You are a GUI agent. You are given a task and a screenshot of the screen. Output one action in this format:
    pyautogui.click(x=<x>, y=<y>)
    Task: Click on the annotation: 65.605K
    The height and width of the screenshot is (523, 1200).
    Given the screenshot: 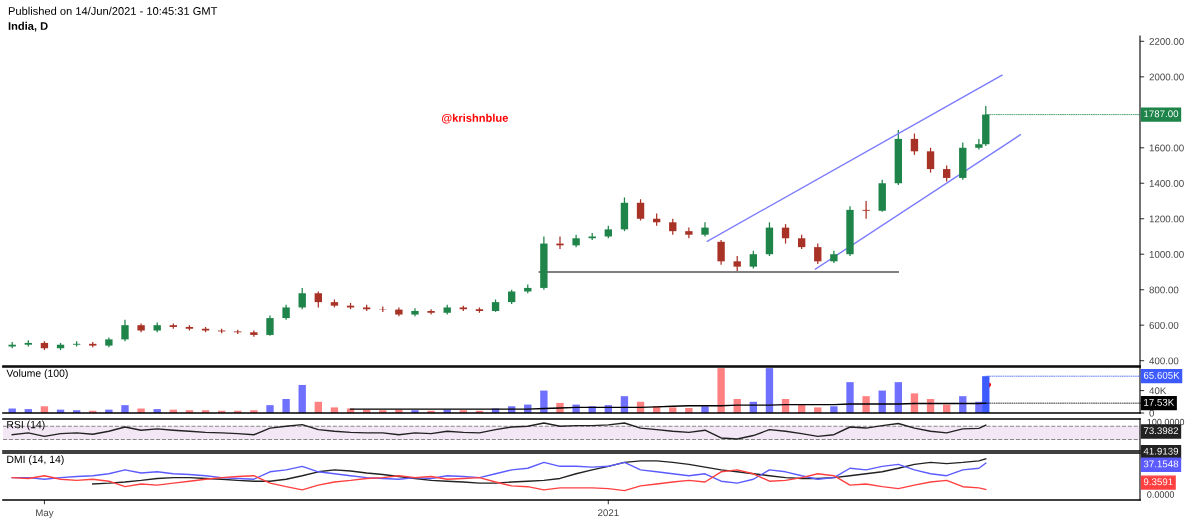 What is the action you would take?
    pyautogui.click(x=1161, y=375)
    